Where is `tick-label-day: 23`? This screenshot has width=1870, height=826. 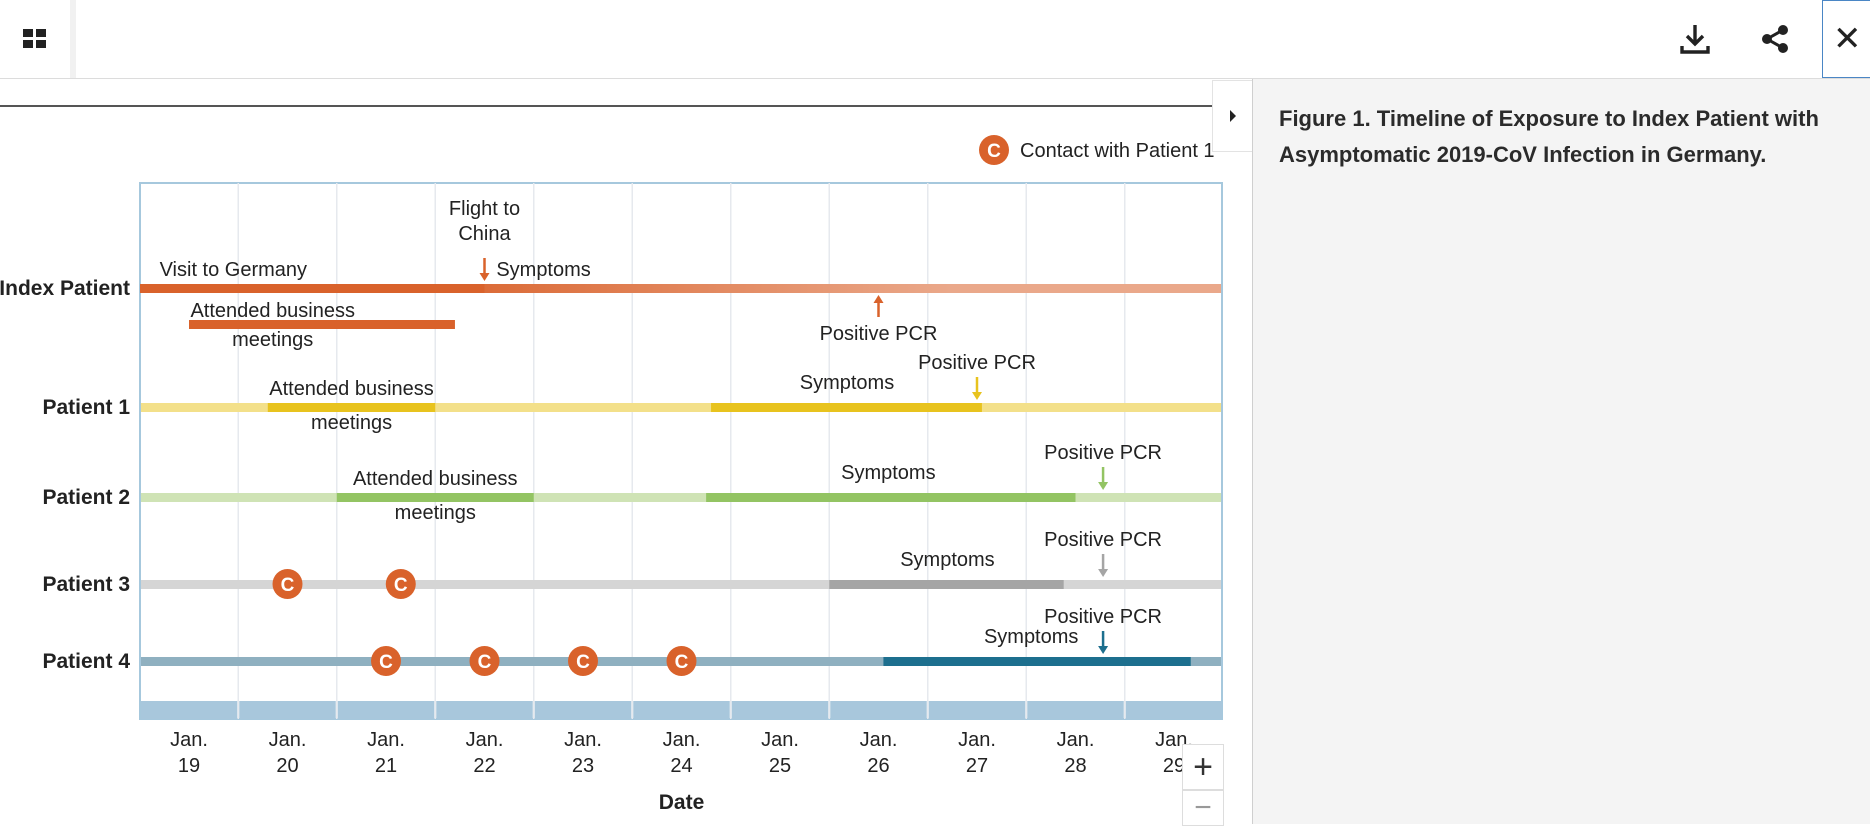 tick-label-day: 23 is located at coordinates (583, 766).